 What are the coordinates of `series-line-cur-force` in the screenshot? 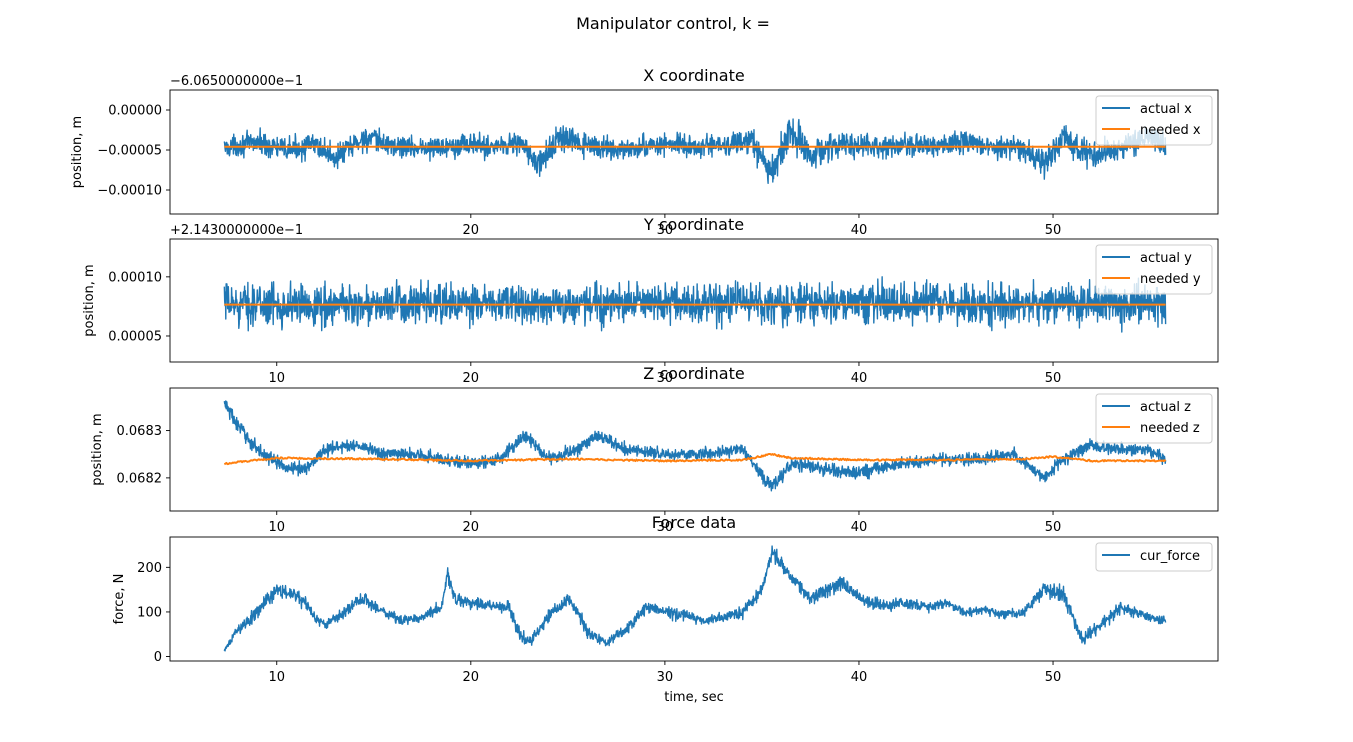 It's located at (695, 598).